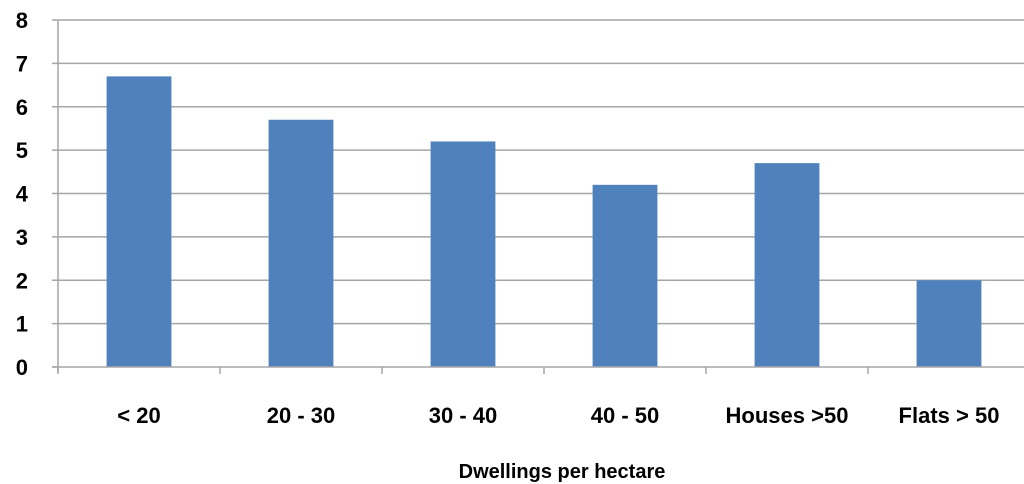  I want to click on y-tick-label: 1, so click(22, 324).